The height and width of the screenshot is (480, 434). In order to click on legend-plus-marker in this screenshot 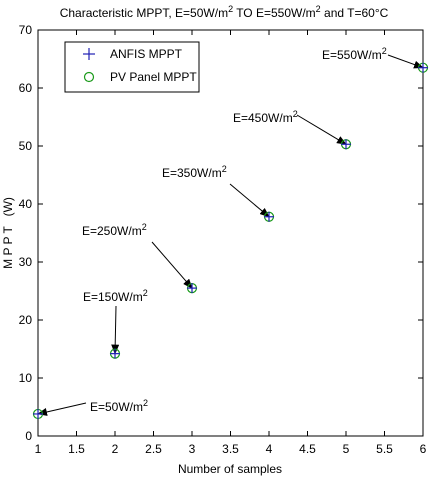, I will do `click(89, 54)`.